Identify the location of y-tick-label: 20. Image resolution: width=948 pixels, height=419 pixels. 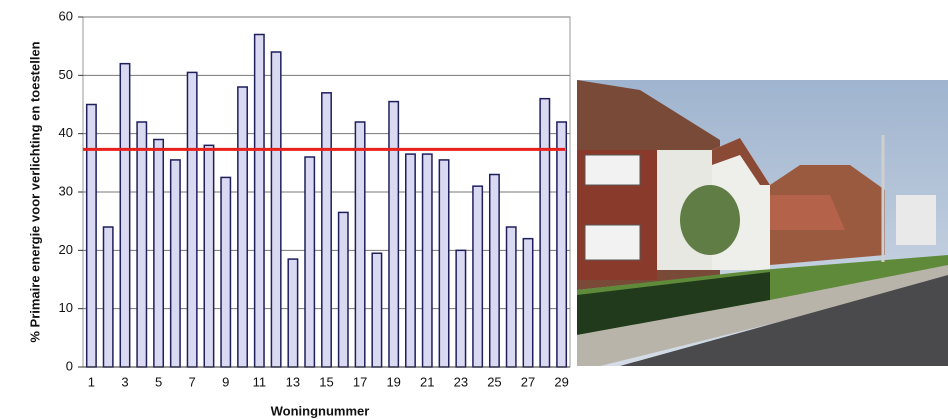
(66, 249).